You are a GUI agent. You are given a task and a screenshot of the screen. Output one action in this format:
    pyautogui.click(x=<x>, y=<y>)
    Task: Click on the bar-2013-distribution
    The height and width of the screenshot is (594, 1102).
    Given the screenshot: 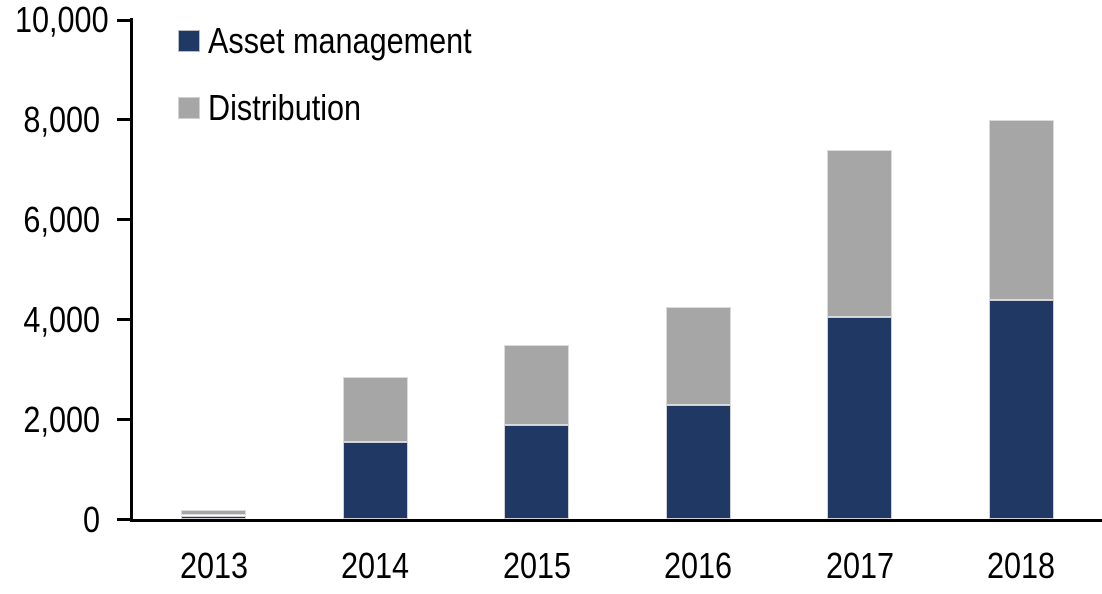 What is the action you would take?
    pyautogui.click(x=214, y=512)
    